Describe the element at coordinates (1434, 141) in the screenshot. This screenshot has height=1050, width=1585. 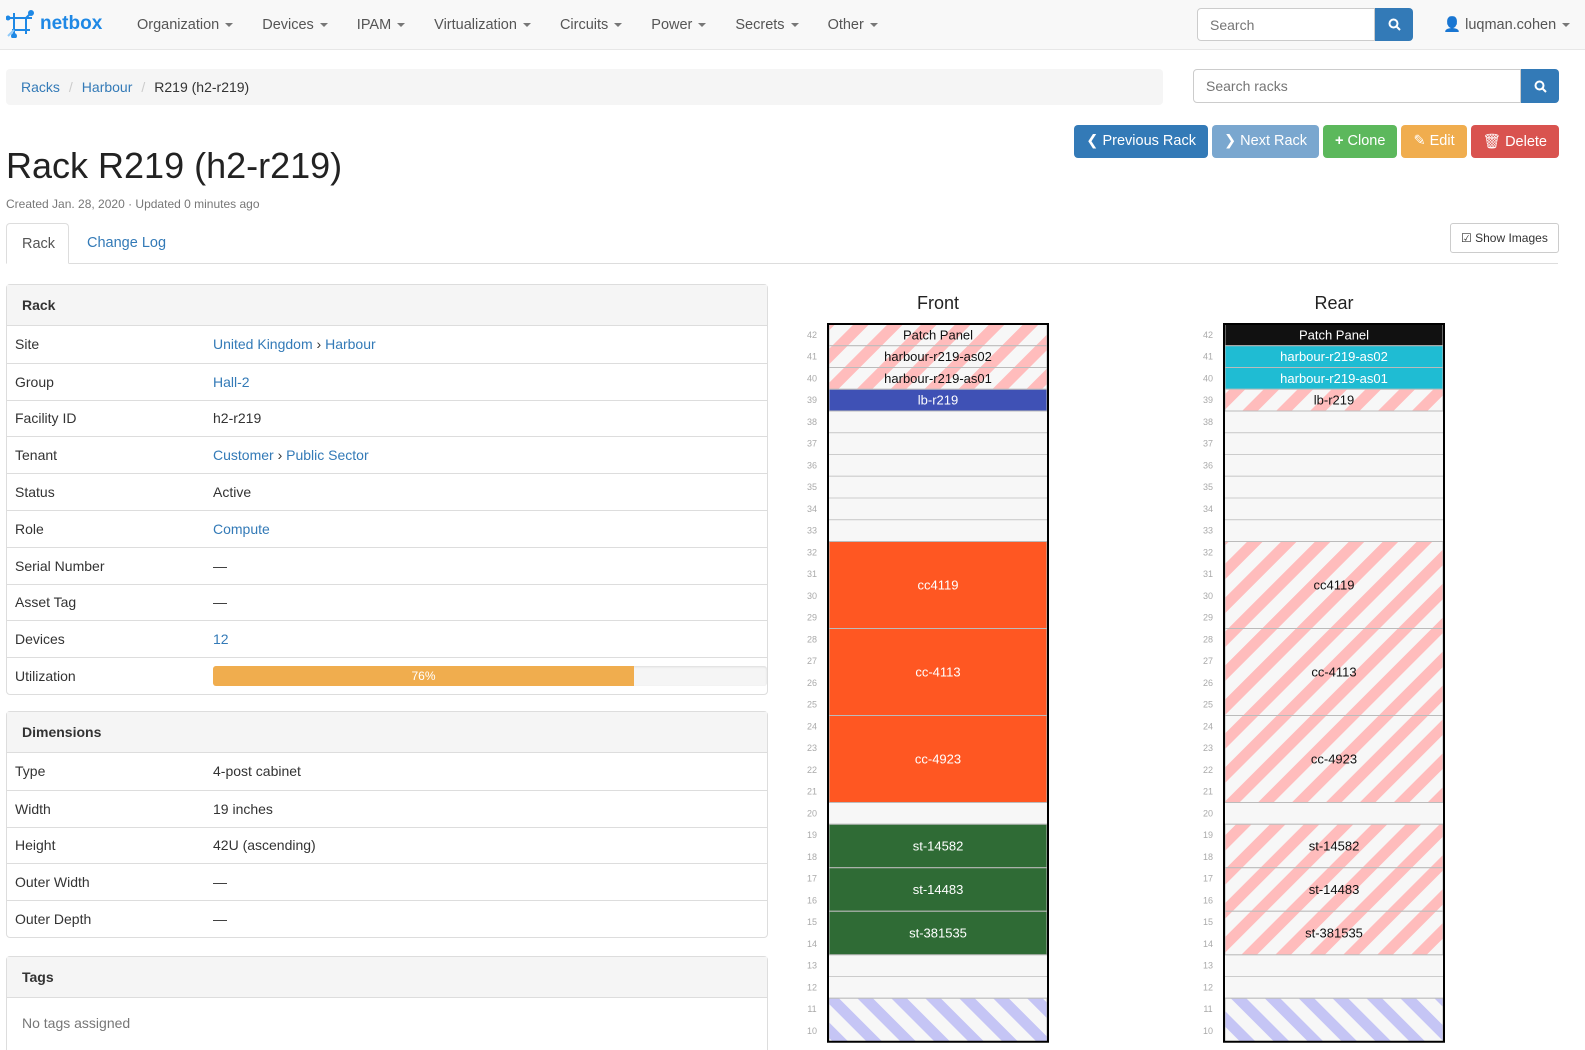
I see `edit-button: ✎ Edit` at that location.